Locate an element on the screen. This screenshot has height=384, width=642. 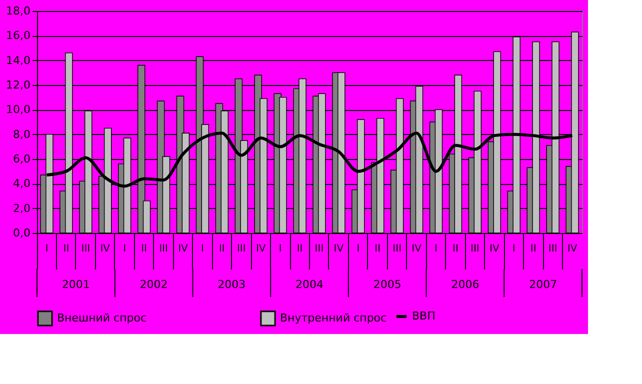
text: 2002 is located at coordinates (154, 284).